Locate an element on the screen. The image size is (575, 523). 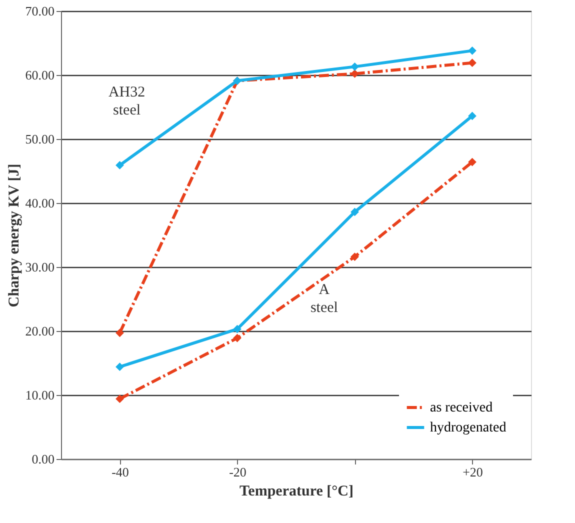
y-axis-title: Charpy energy KV [J] is located at coordinates (14, 236).